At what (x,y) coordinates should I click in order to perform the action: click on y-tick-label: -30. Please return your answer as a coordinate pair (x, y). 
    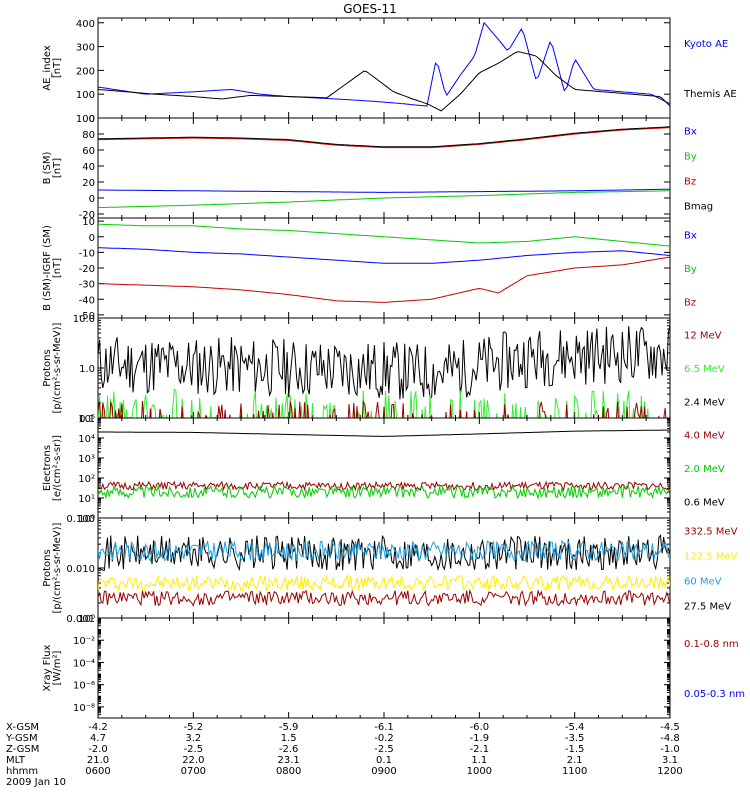
    Looking at the image, I should click on (87, 285).